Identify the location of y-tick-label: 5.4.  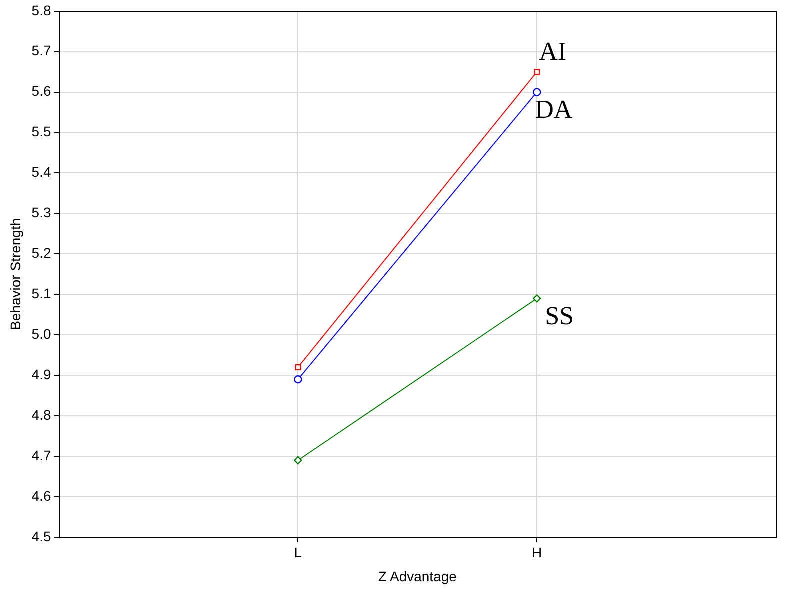
(42, 172).